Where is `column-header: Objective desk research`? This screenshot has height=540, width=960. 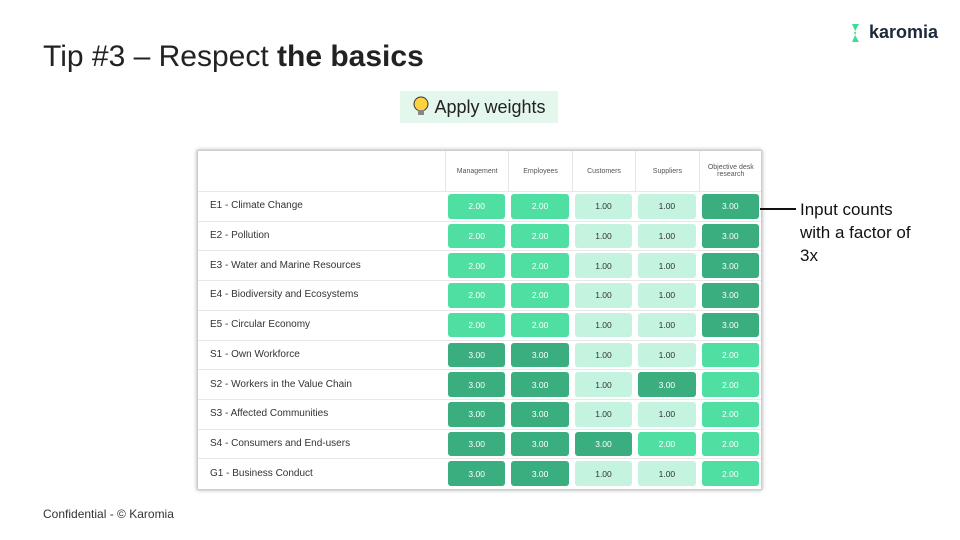
column-header: Objective desk research is located at coordinates (730, 171).